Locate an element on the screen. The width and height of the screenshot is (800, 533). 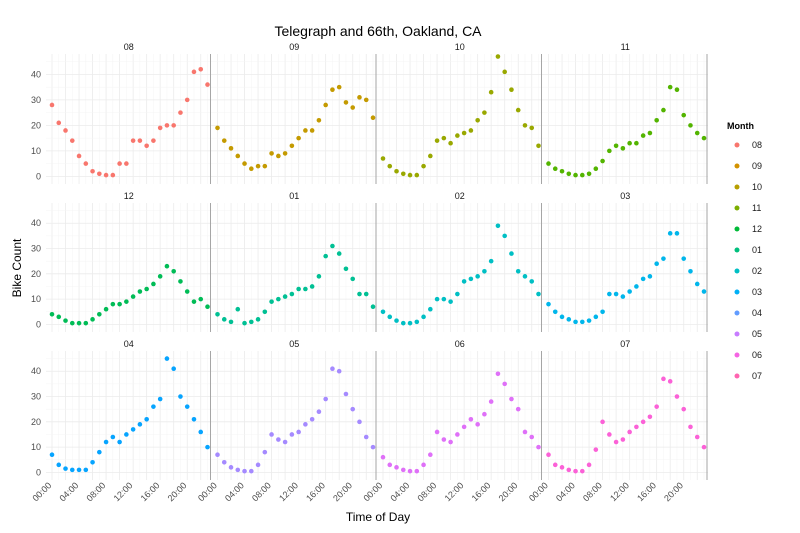
facet-strip-label: 06 is located at coordinates (460, 344).